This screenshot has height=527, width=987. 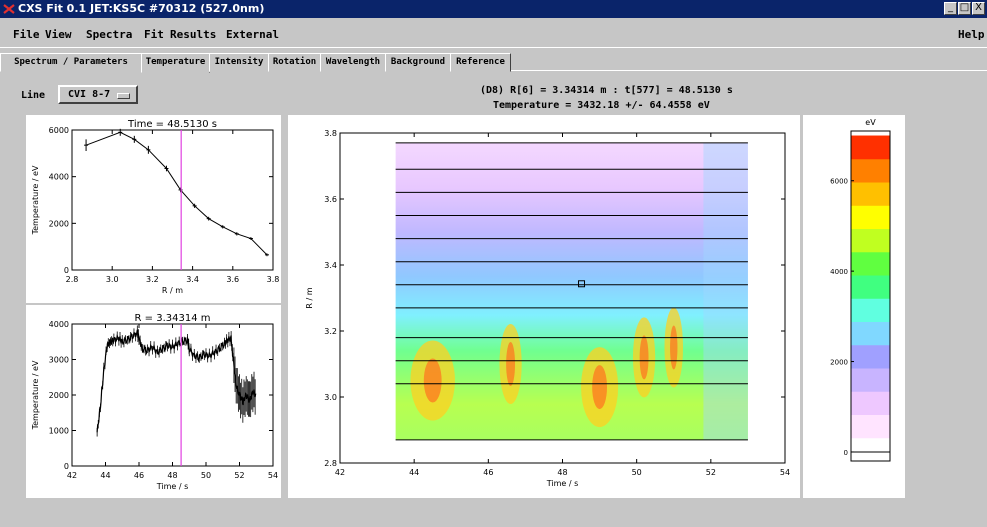 I want to click on tab-wavelength: Wavelength, so click(x=353, y=62).